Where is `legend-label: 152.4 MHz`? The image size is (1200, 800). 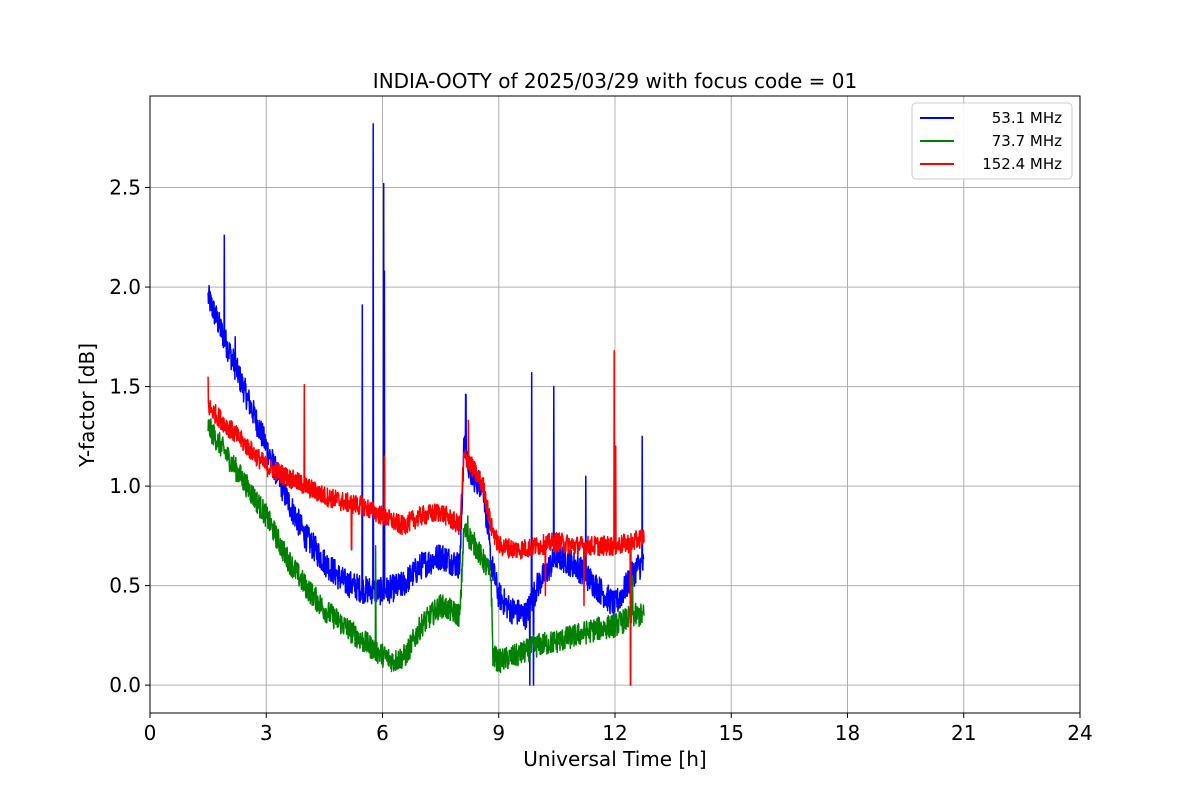 legend-label: 152.4 MHz is located at coordinates (1022, 164).